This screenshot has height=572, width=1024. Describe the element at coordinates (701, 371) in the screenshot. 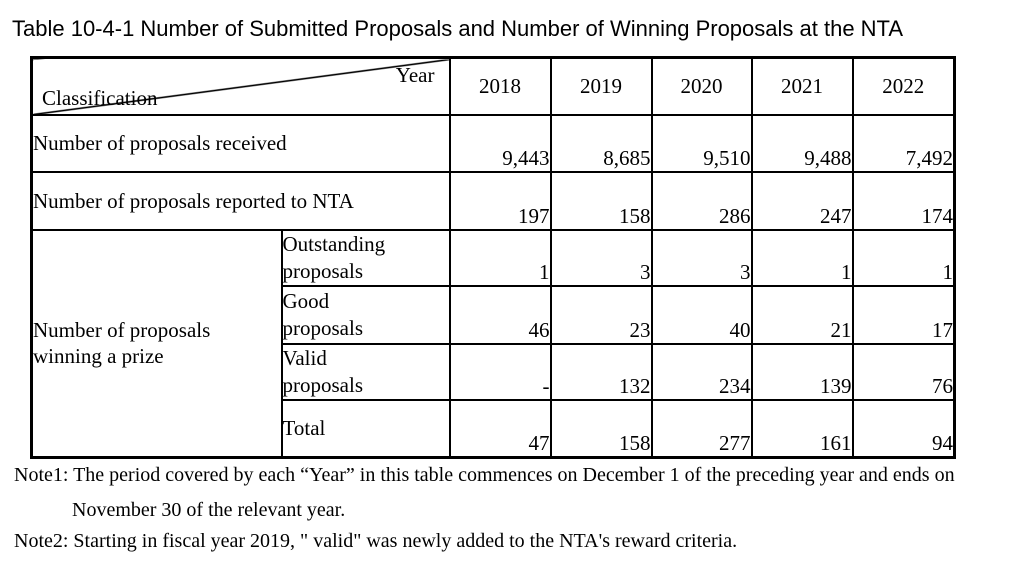

I see `value-cell: 234` at that location.